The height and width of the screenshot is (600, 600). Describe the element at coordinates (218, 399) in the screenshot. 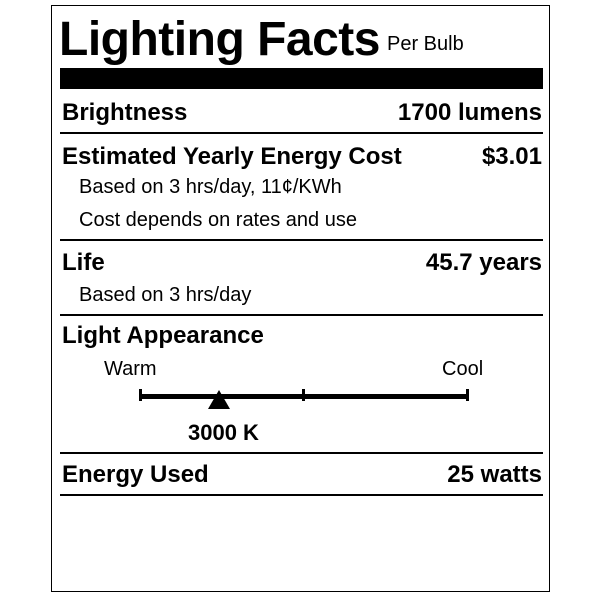

I see `temperature-marker-icon` at that location.